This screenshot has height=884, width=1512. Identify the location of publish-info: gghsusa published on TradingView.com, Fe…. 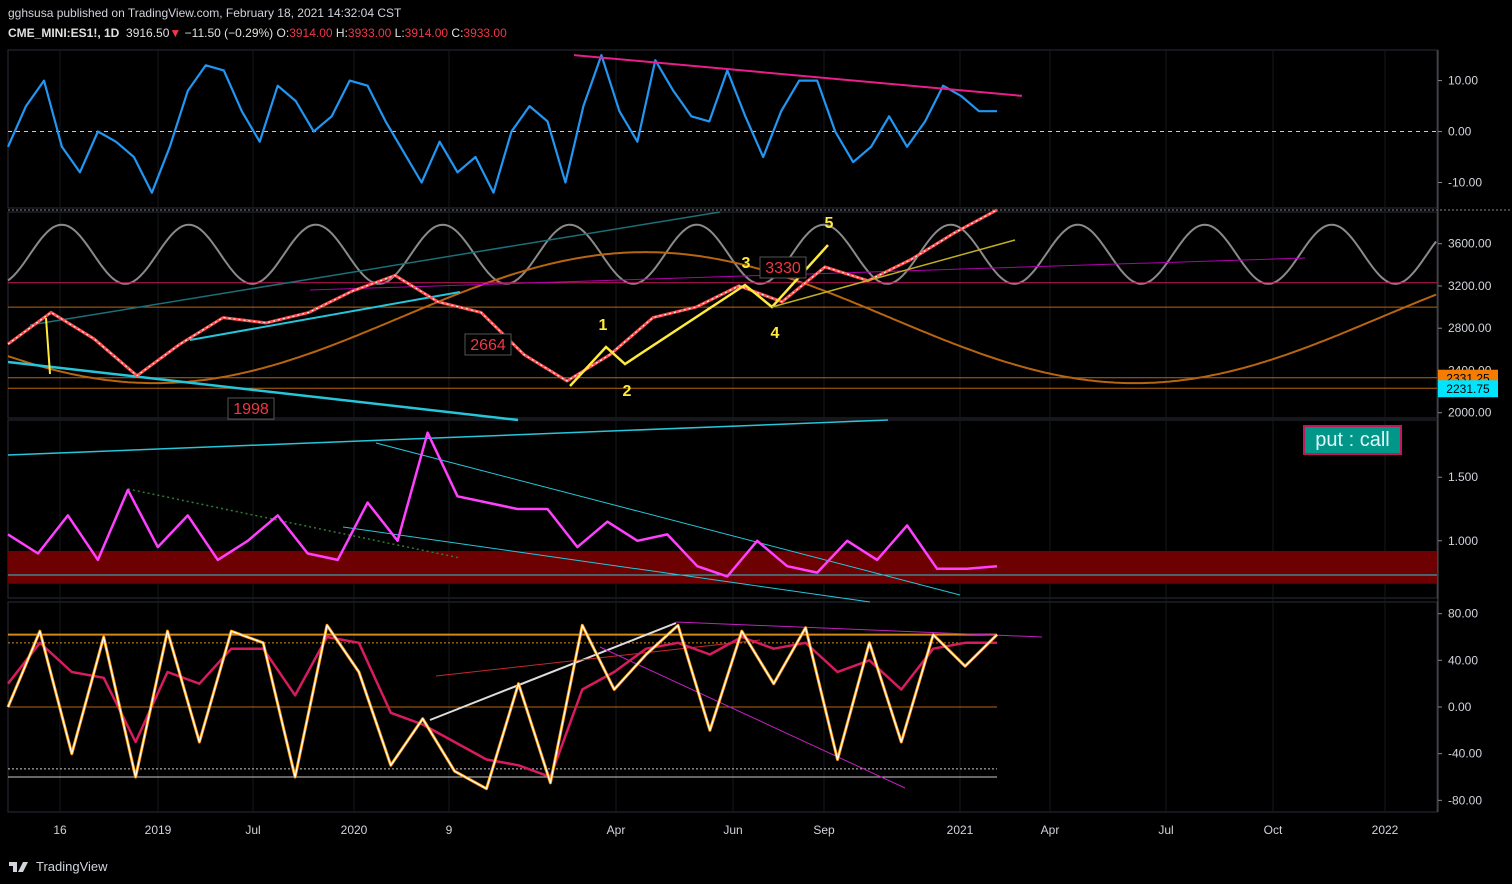
(205, 13).